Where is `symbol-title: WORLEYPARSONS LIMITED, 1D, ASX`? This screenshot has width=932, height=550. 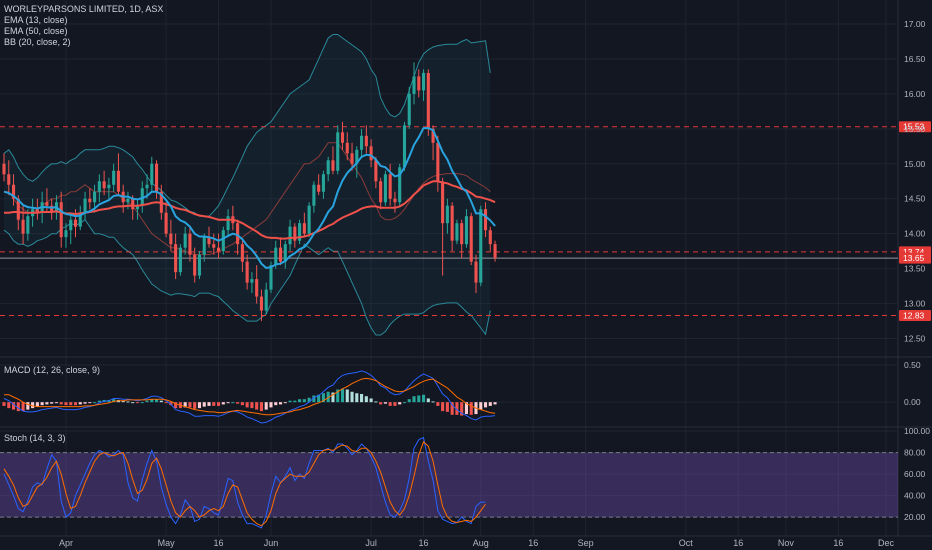
symbol-title: WORLEYPARSONS LIMITED, 1D, ASX is located at coordinates (84, 9).